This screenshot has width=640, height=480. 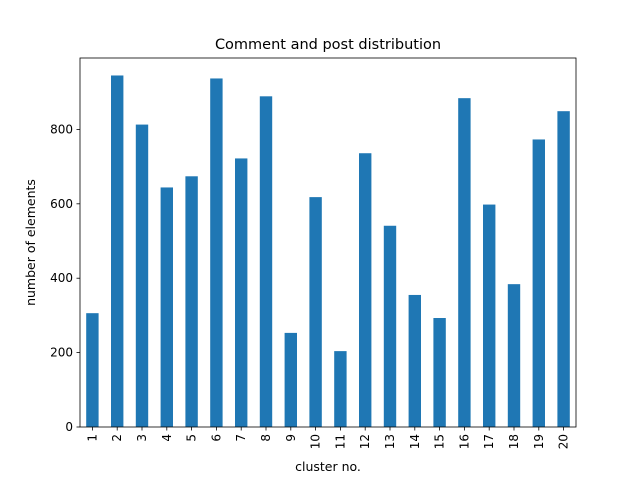 What do you see at coordinates (30, 242) in the screenshot?
I see `y-axis-label: number of elements` at bounding box center [30, 242].